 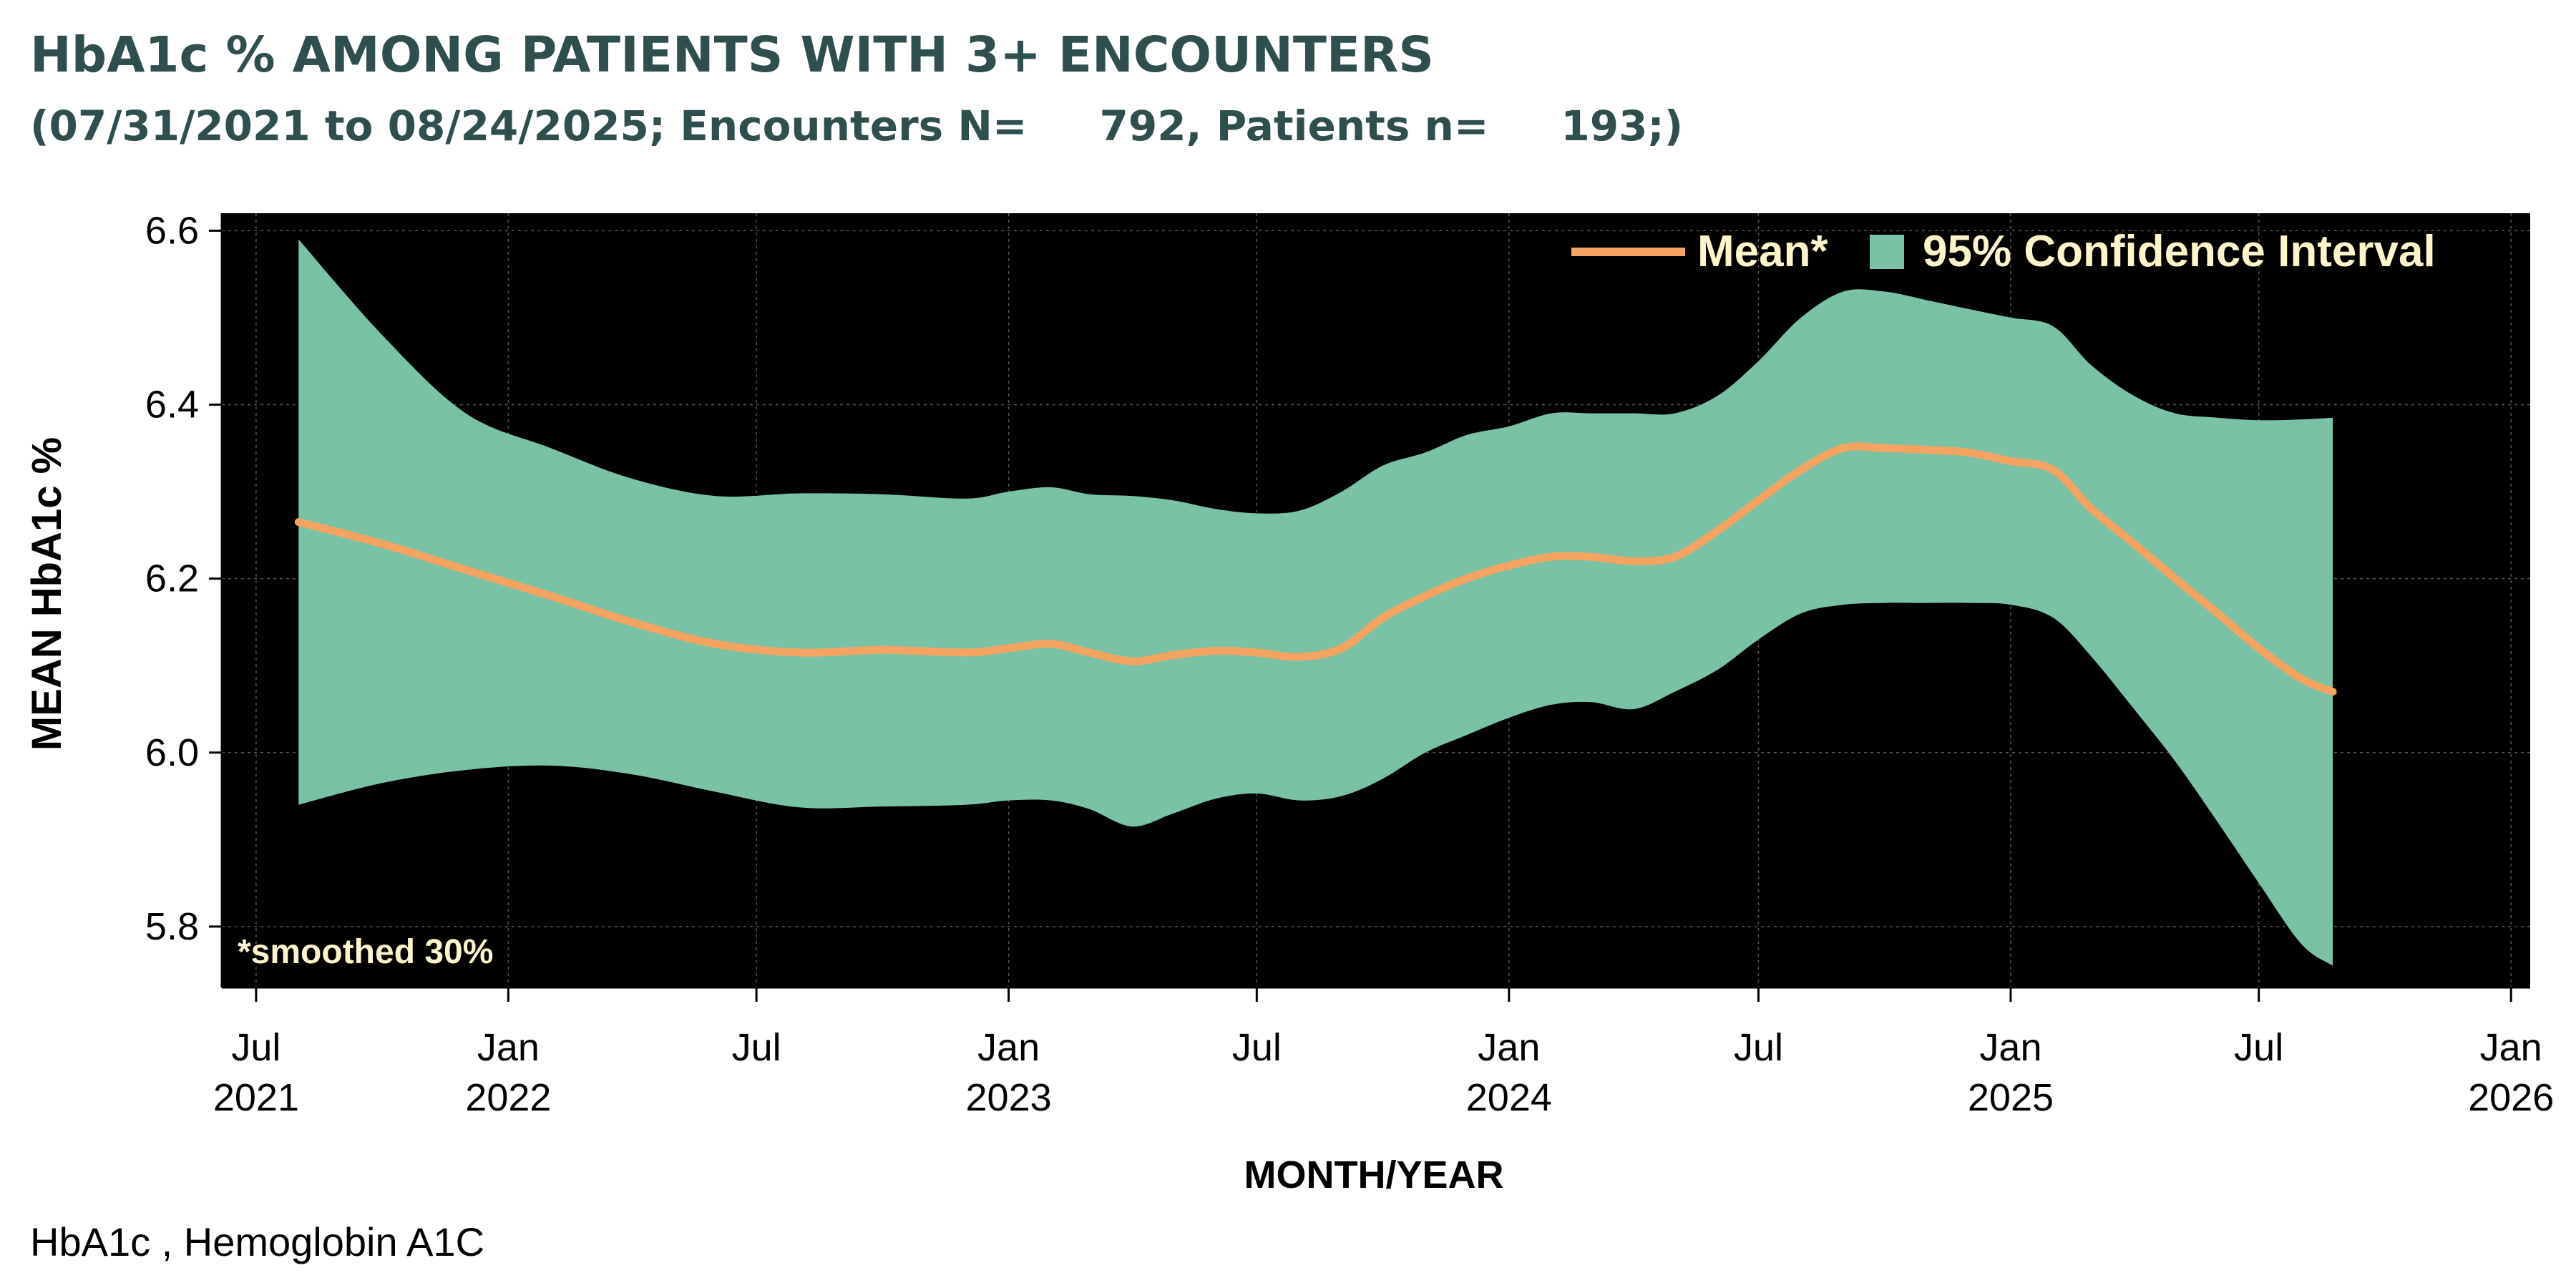 I want to click on x-tick-year: 2023, so click(x=1009, y=1097).